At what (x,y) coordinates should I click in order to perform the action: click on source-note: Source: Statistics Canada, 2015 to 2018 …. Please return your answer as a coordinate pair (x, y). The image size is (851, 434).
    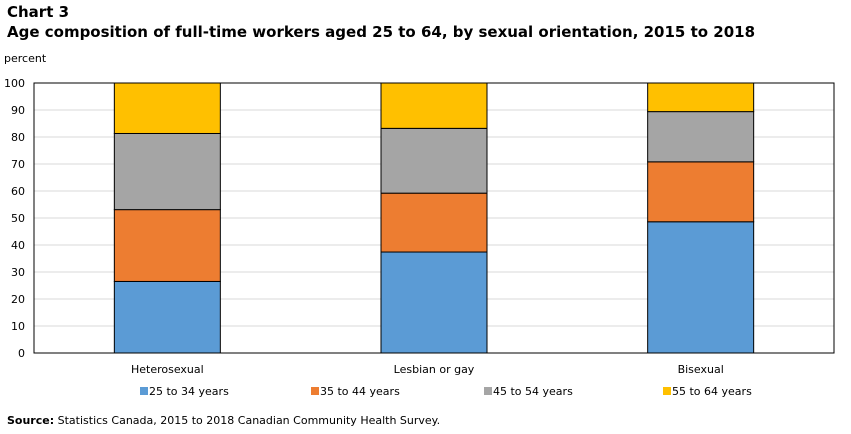
    Looking at the image, I should click on (223, 420).